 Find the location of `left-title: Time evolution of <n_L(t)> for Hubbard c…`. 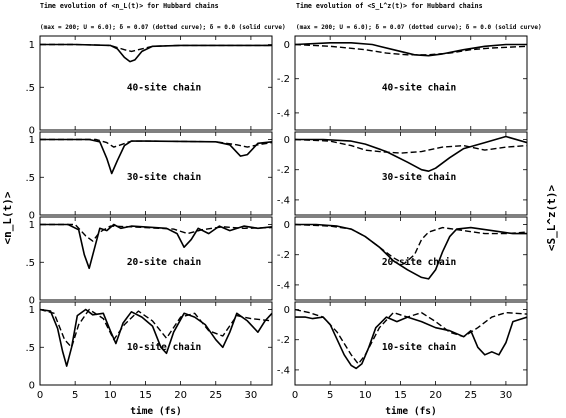

left-title: Time evolution of <n_L(t)> for Hubbard c… is located at coordinates (129, 6).